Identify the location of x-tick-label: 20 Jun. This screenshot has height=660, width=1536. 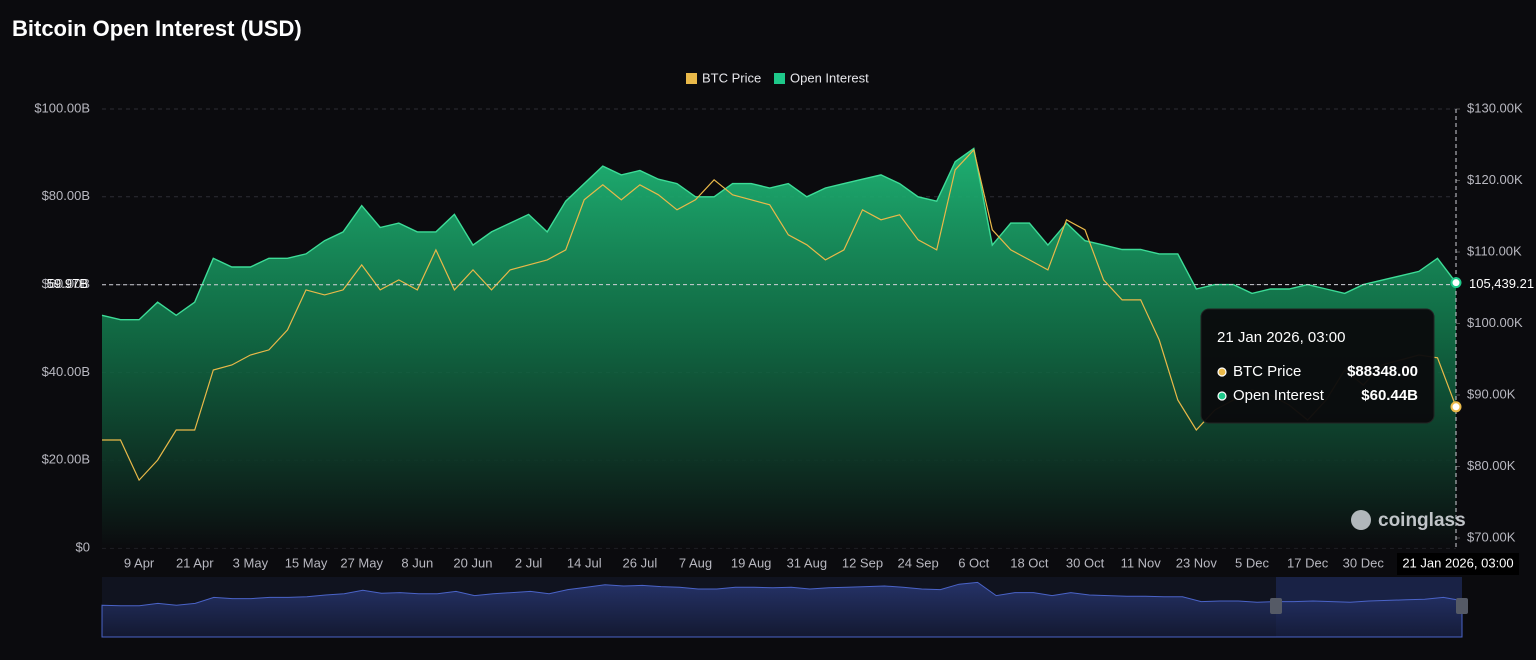
(472, 562).